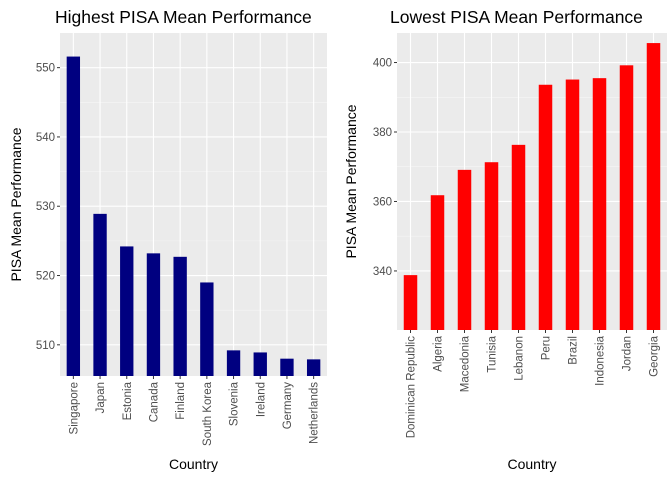 The height and width of the screenshot is (480, 672). Describe the element at coordinates (382, 133) in the screenshot. I see `y-tick-label: 380` at that location.